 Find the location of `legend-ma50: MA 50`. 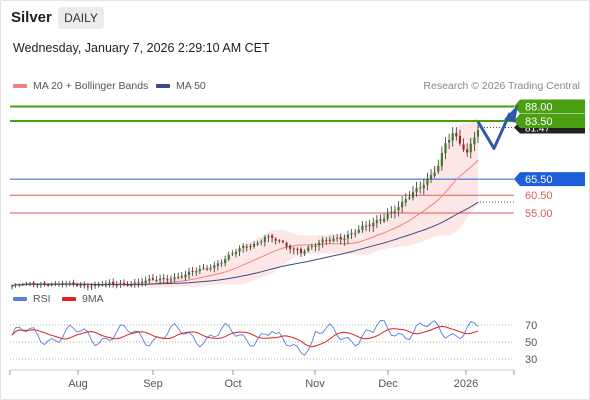

legend-ma50: MA 50 is located at coordinates (181, 86).